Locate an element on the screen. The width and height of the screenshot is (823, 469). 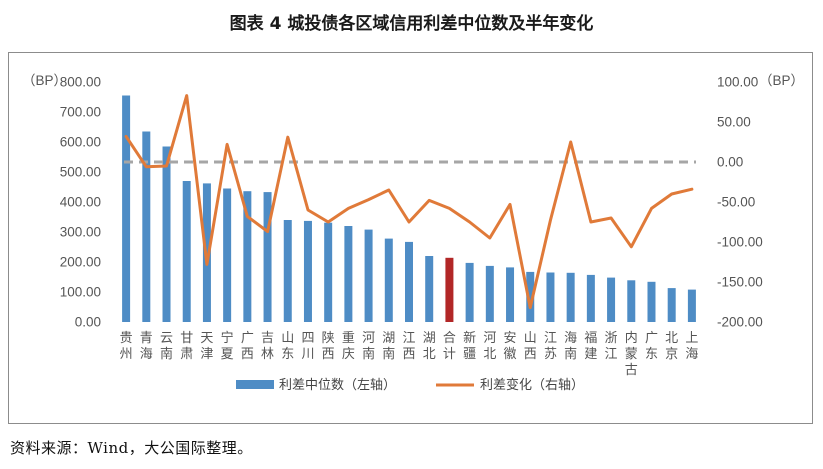
right-axis-tick-label: 100.00 is located at coordinates (737, 82).